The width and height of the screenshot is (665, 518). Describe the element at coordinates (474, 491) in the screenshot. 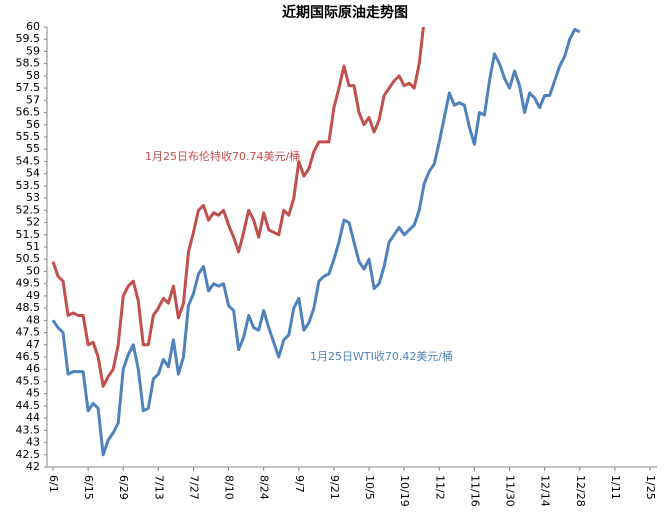

I see `x-tick-label: 11/16` at that location.